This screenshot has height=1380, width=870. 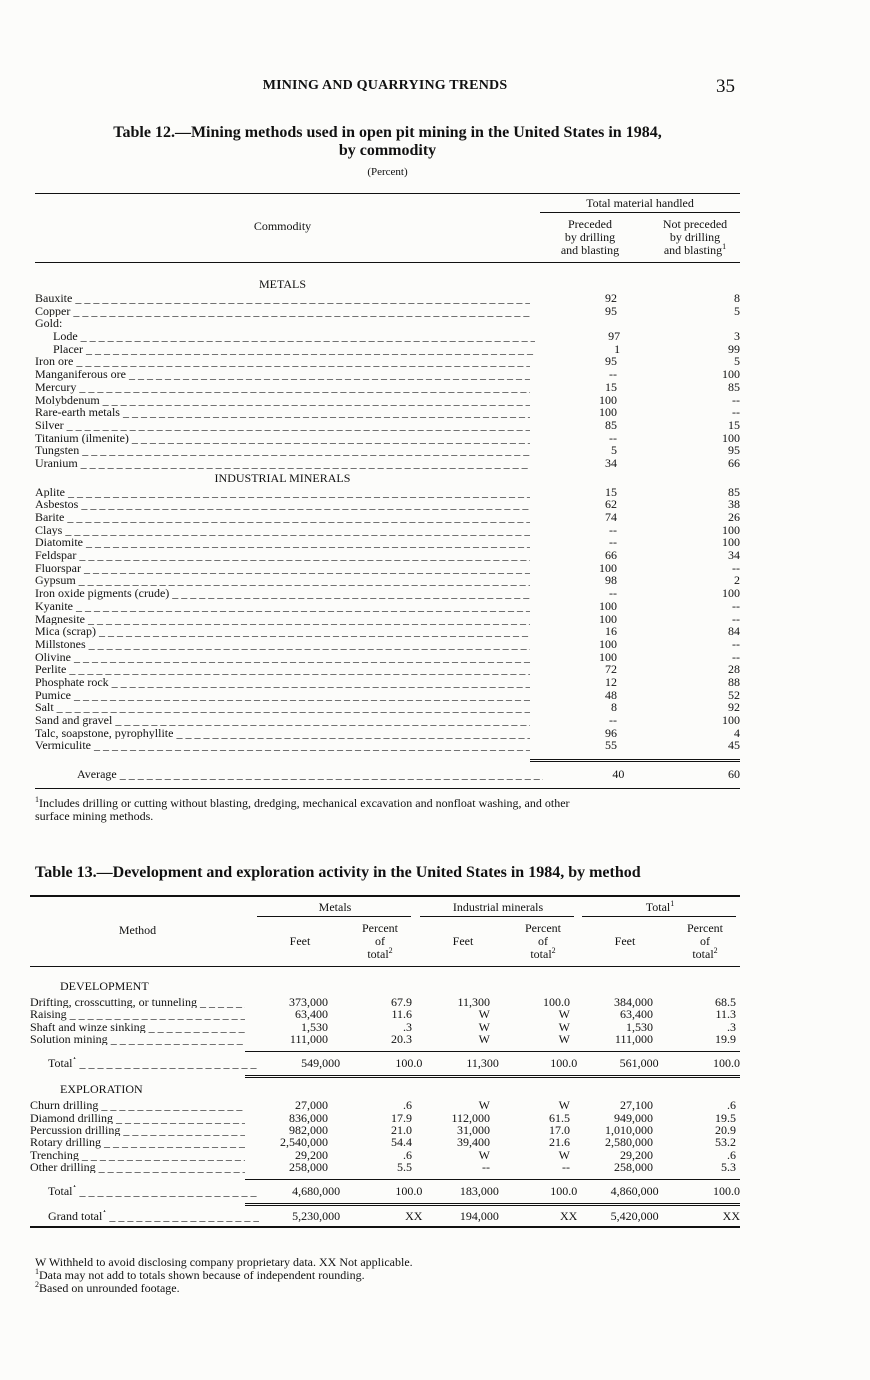 I want to click on table-row: Aplite 15 85, so click(x=387, y=491).